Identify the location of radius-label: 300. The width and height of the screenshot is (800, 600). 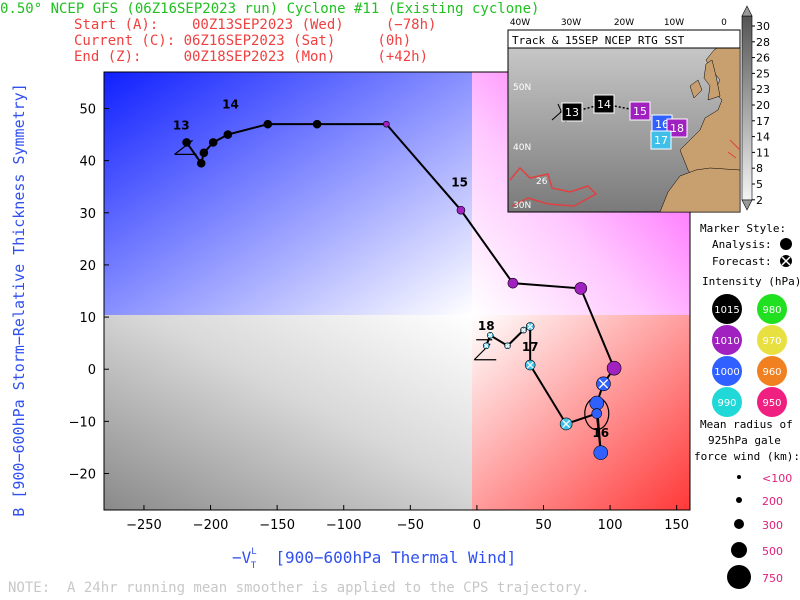
(772, 525).